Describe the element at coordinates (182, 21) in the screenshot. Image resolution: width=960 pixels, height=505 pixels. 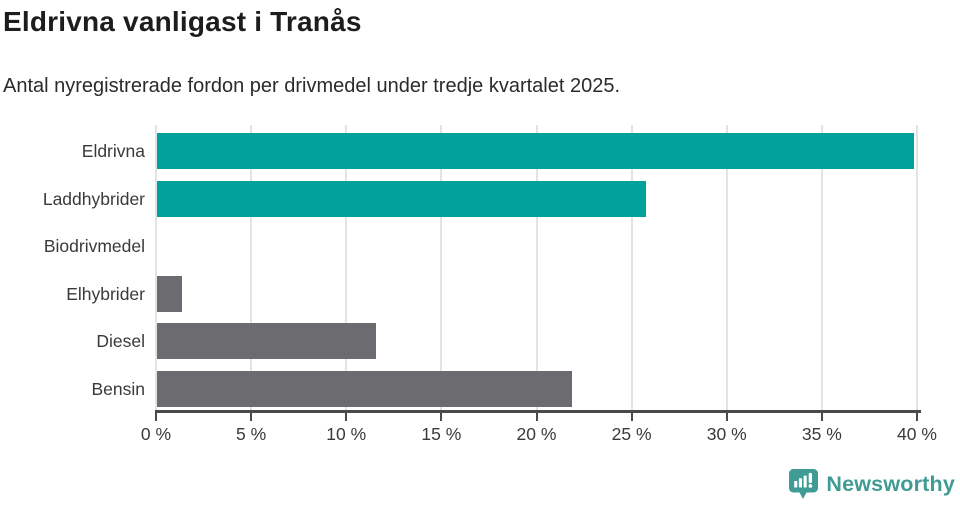
I see `chart-title: Eldrivna vanligast i Tranås` at that location.